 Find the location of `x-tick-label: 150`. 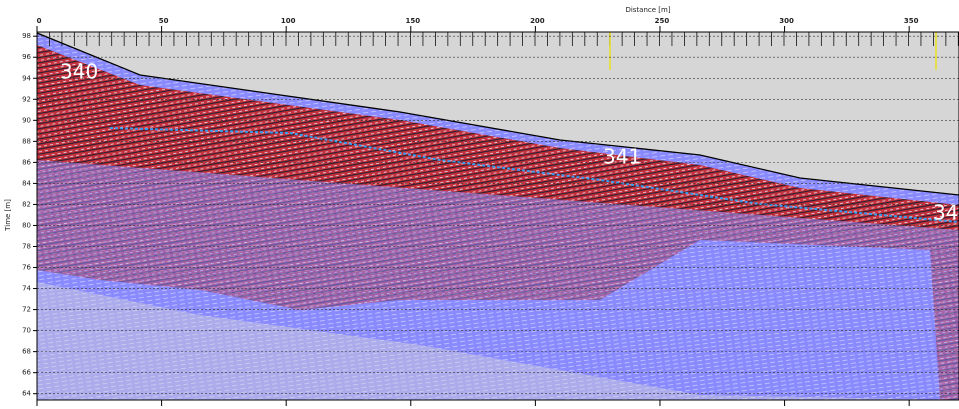

x-tick-label: 150 is located at coordinates (412, 21).